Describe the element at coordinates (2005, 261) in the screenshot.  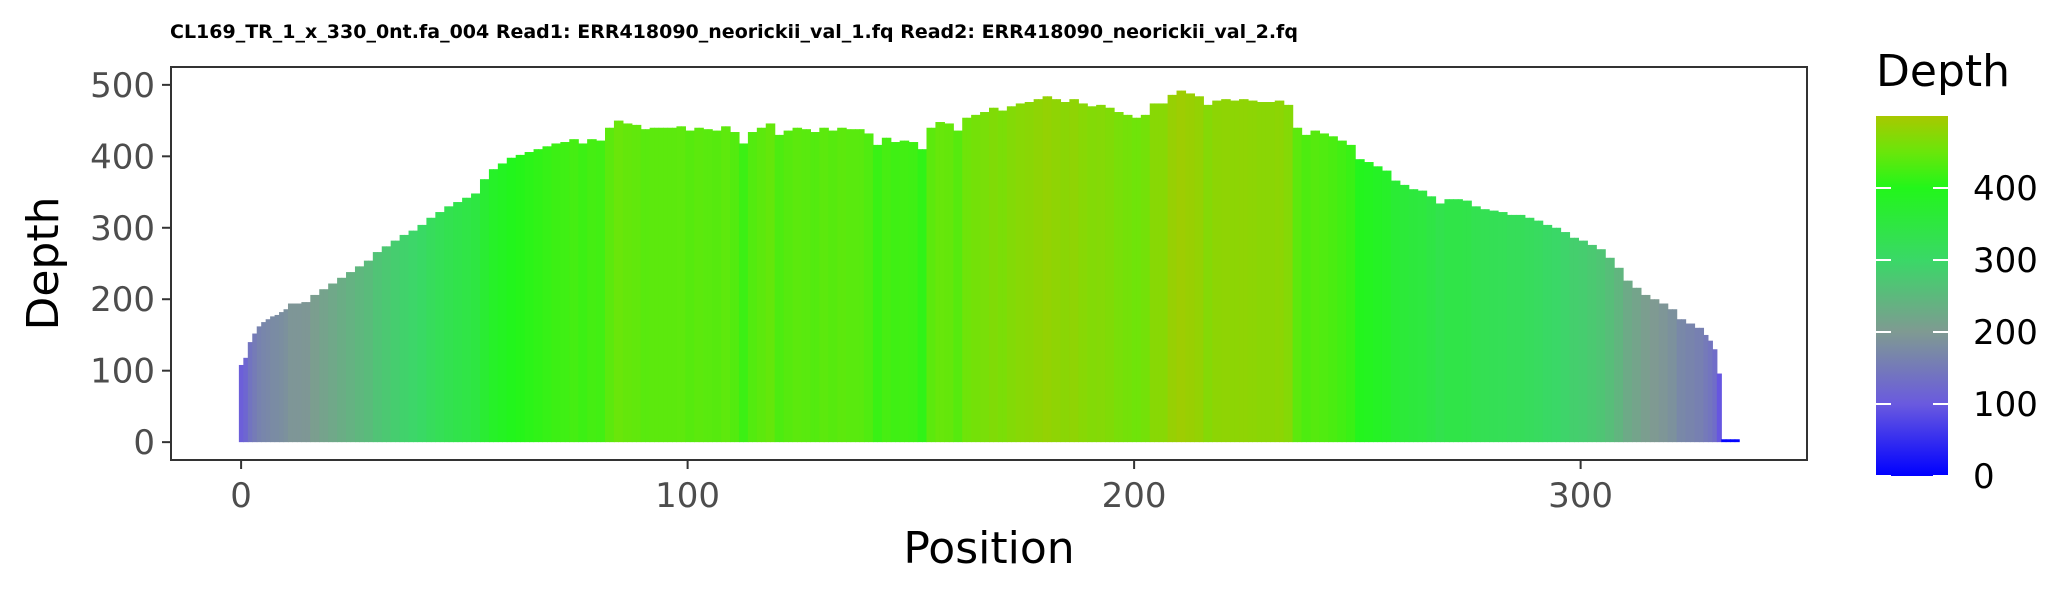
I see `colorbar-label: 300` at that location.